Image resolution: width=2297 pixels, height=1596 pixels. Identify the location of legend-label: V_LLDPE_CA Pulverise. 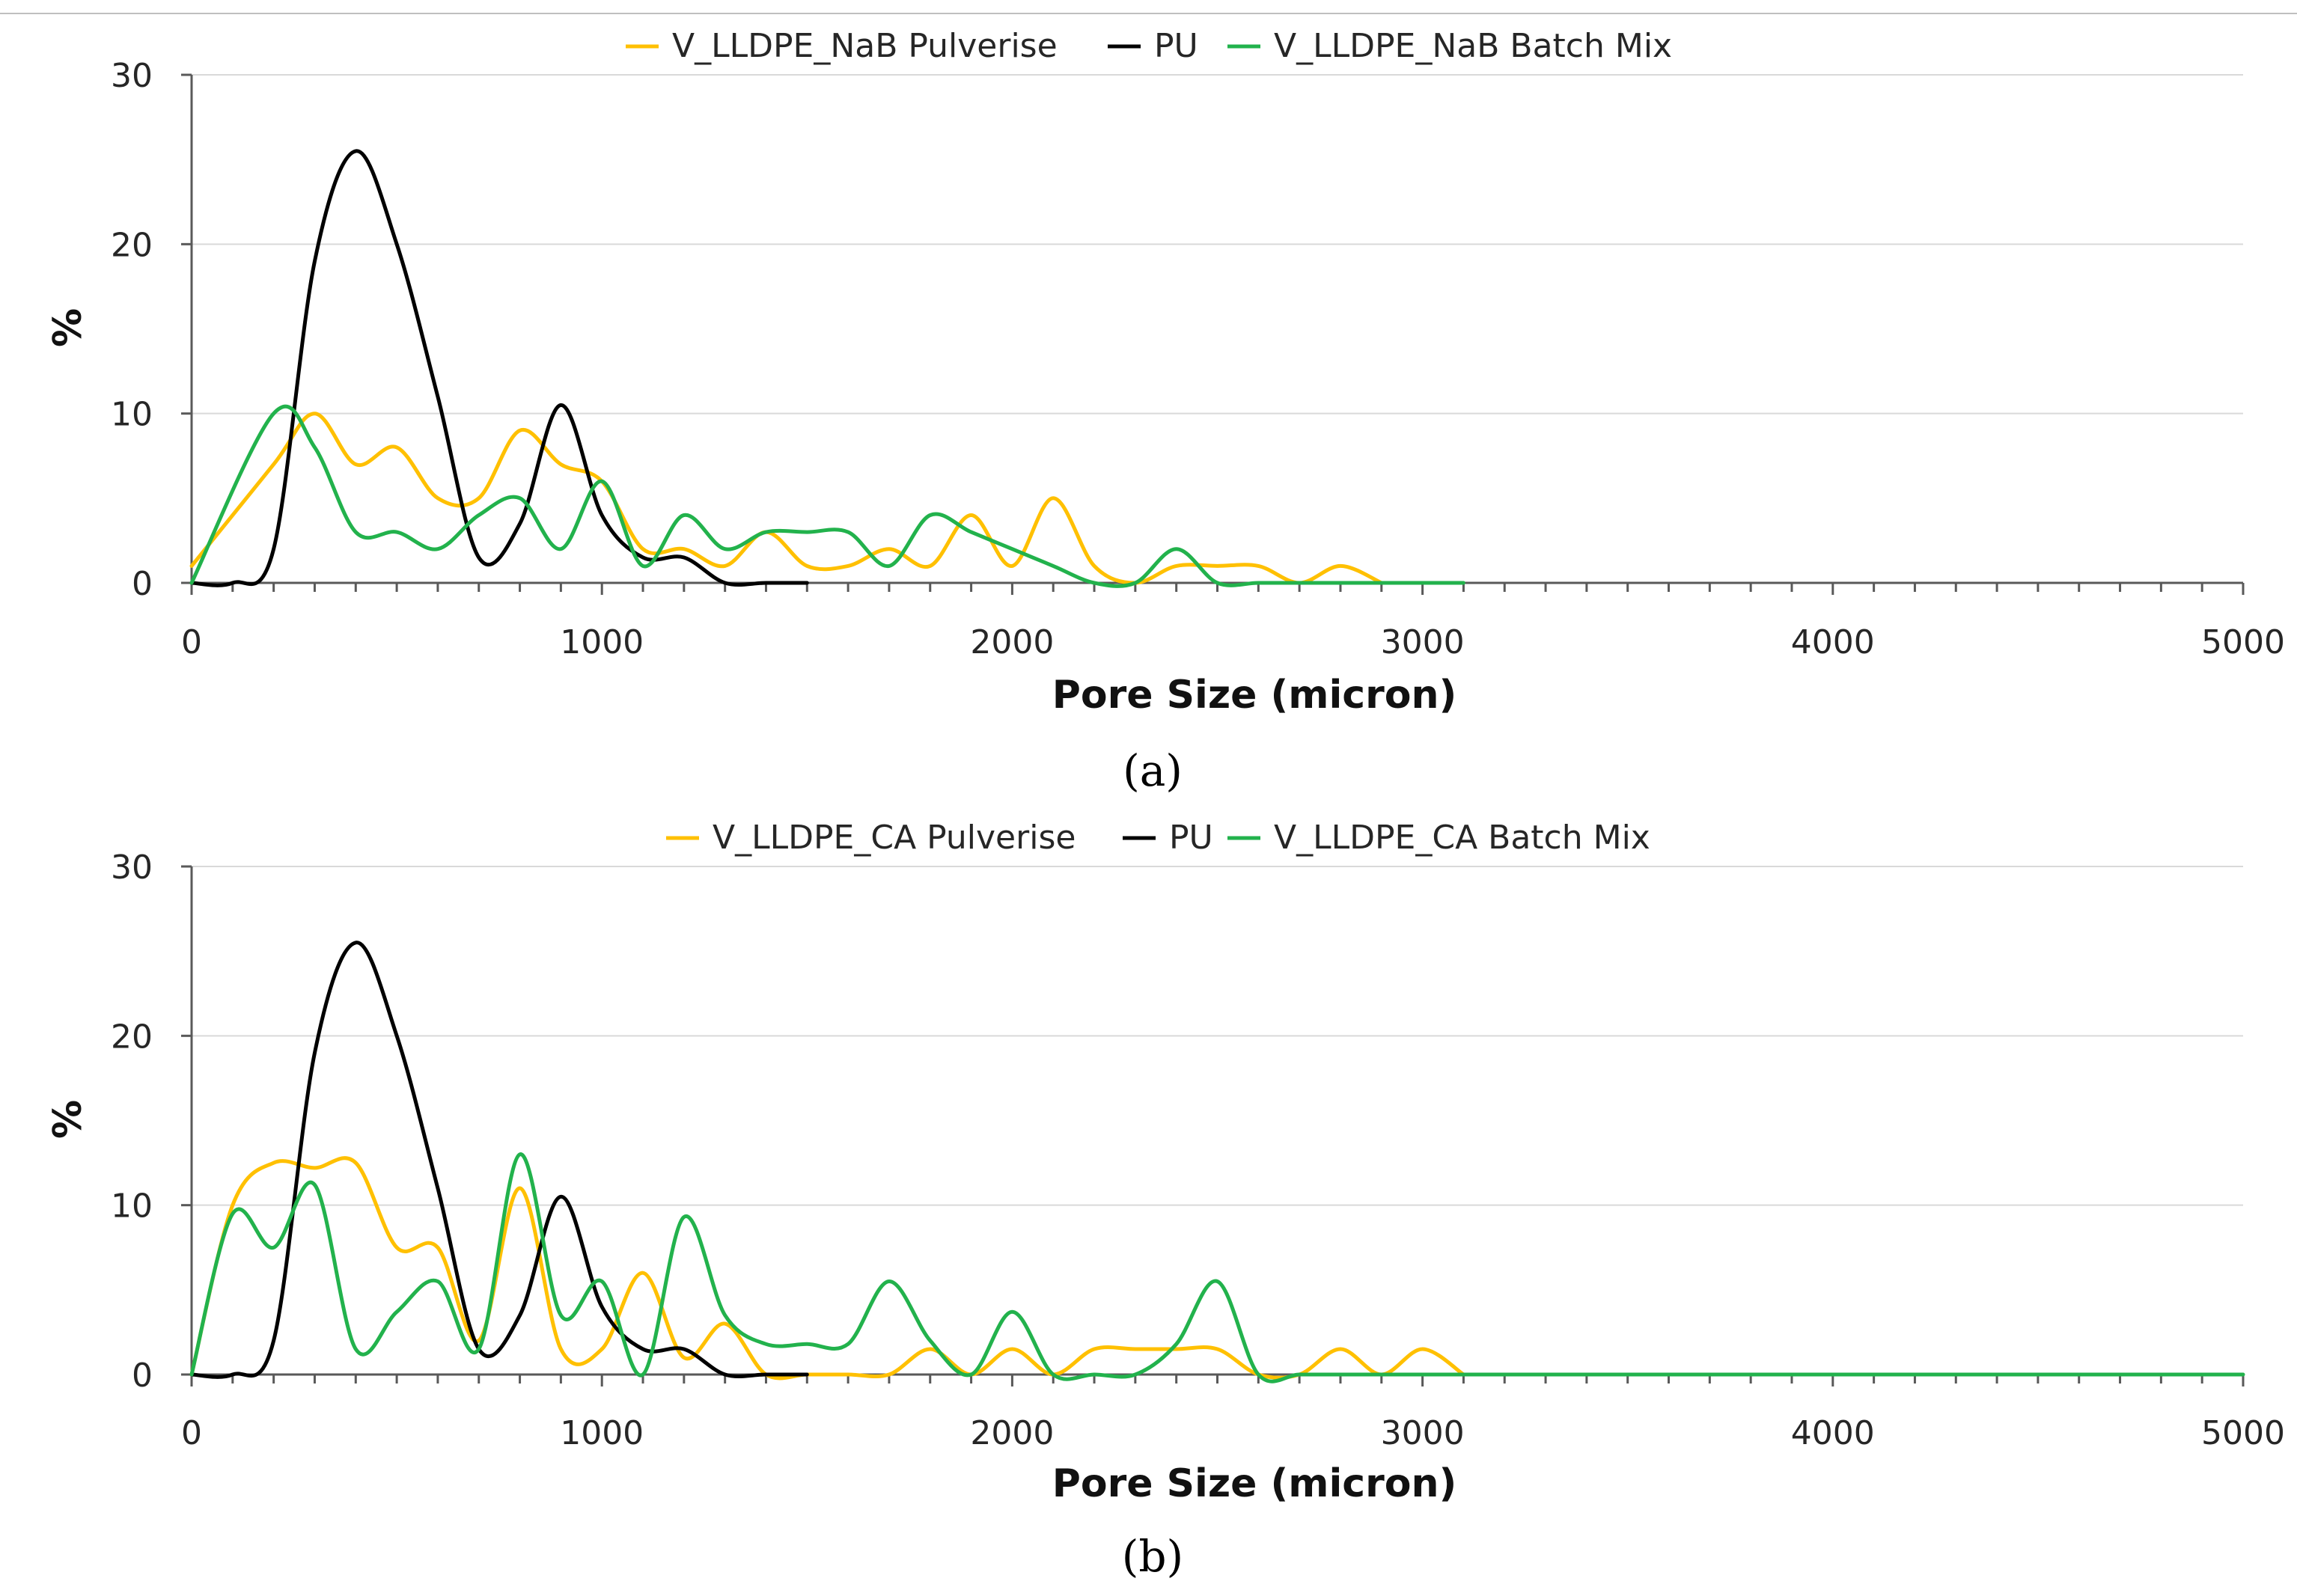
(895, 838).